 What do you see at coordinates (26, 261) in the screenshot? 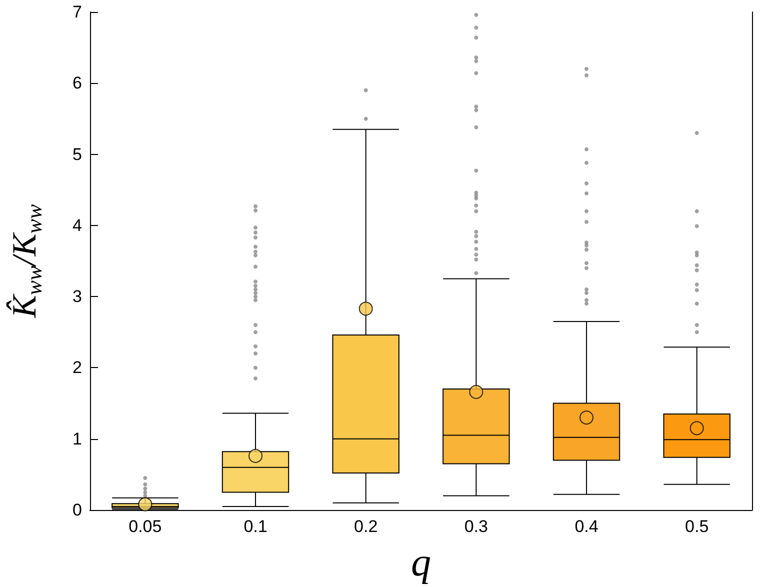
I see `y-axis-title: K̂ww/Kww` at bounding box center [26, 261].